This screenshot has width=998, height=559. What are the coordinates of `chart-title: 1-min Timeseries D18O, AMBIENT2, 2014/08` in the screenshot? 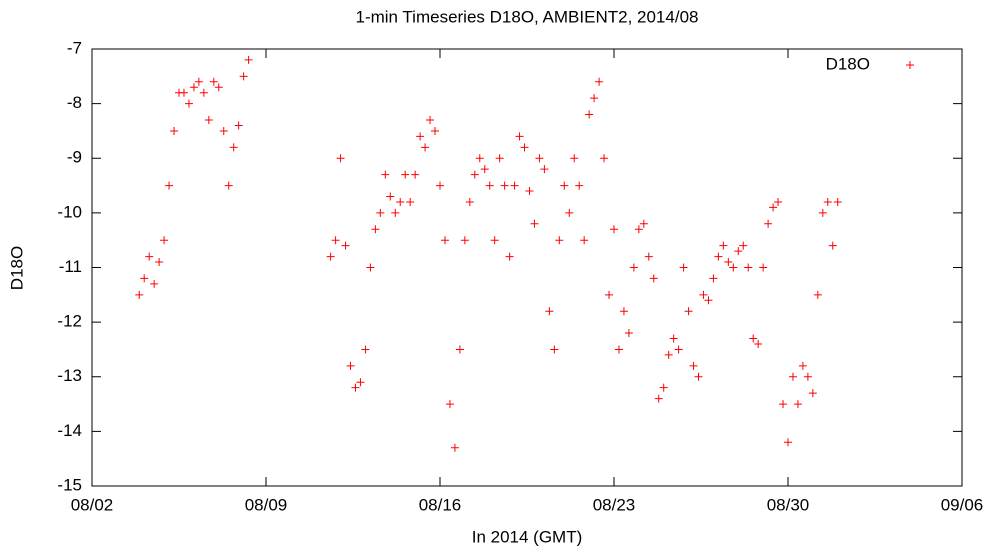 It's located at (527, 16).